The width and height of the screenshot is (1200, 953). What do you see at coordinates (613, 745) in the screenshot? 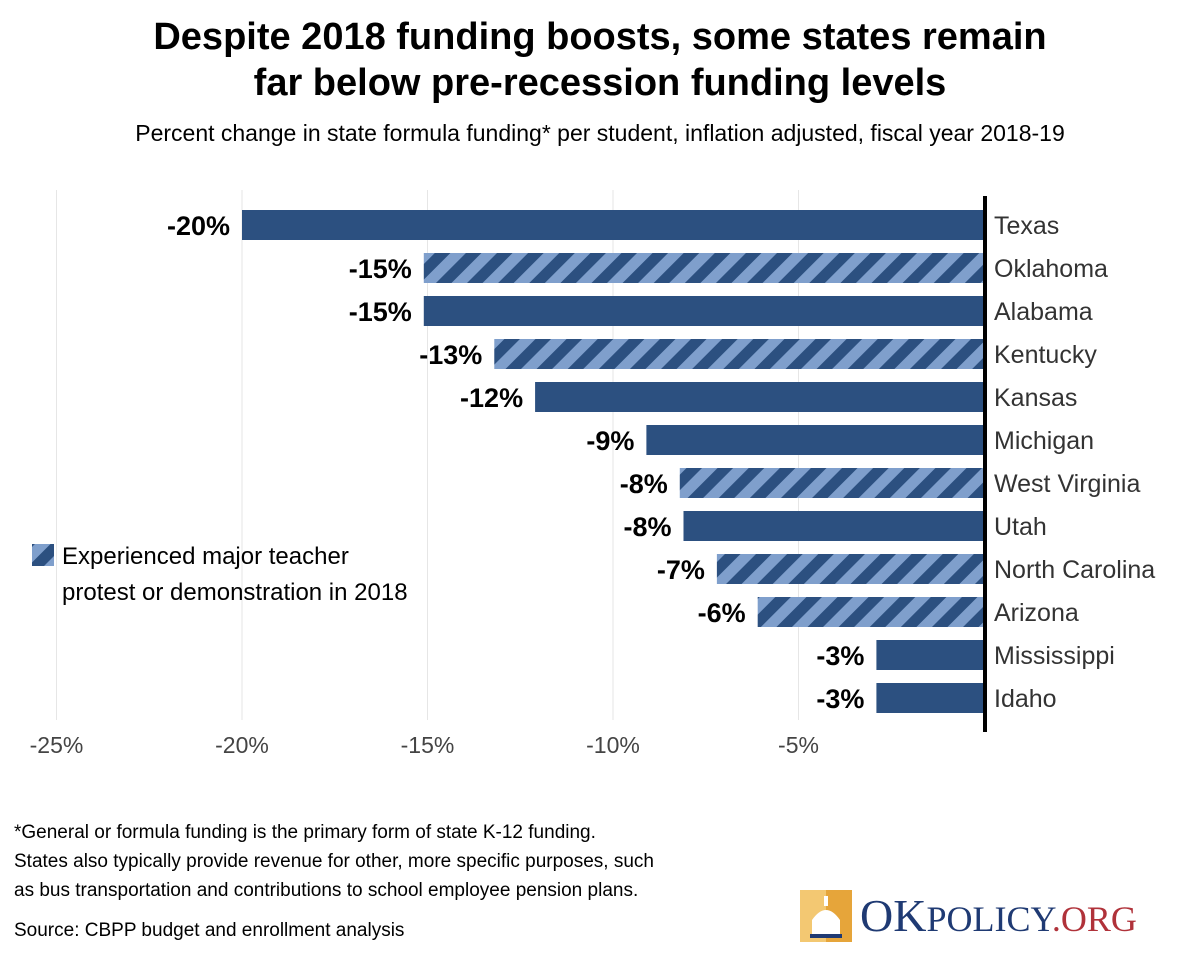
I see `x-tick-label: -10%` at bounding box center [613, 745].